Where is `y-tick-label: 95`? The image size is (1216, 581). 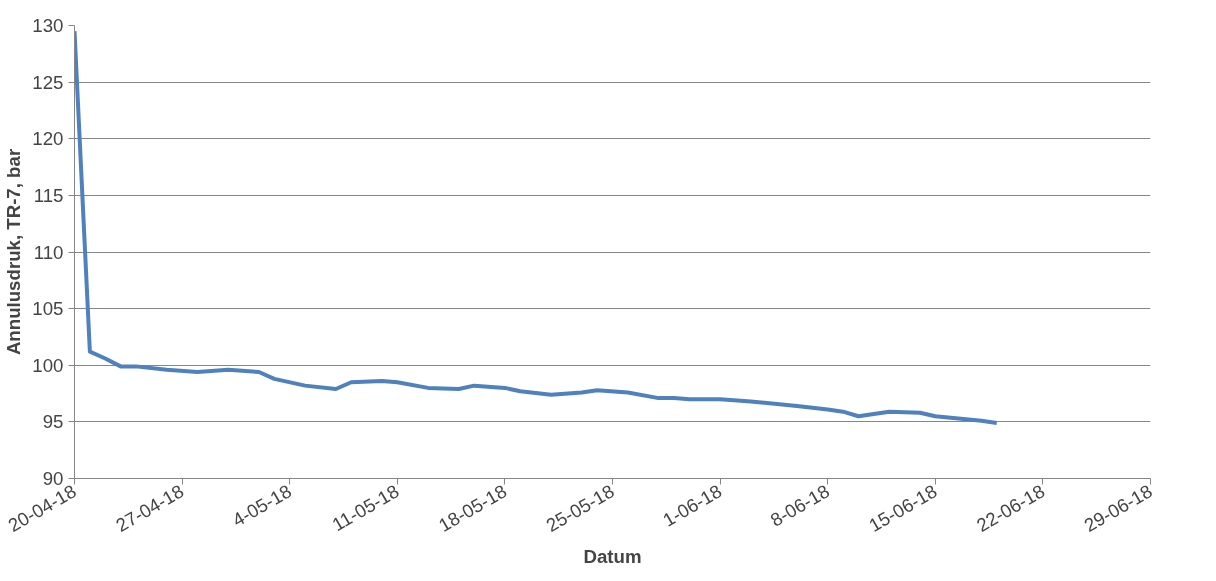
y-tick-label: 95 is located at coordinates (53, 422).